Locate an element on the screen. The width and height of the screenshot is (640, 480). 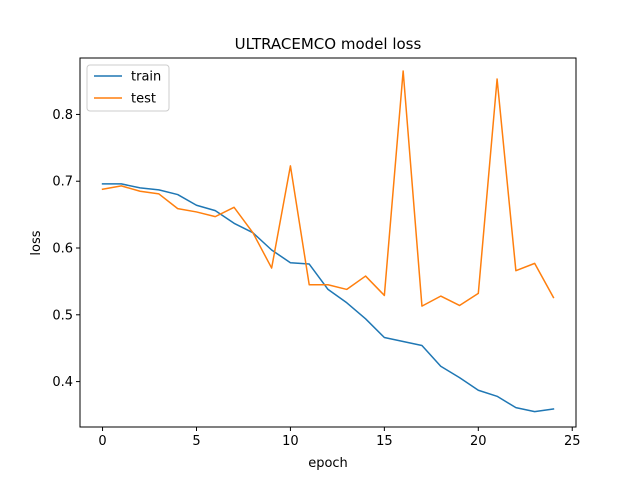
y-axis-label: loss is located at coordinates (36, 242).